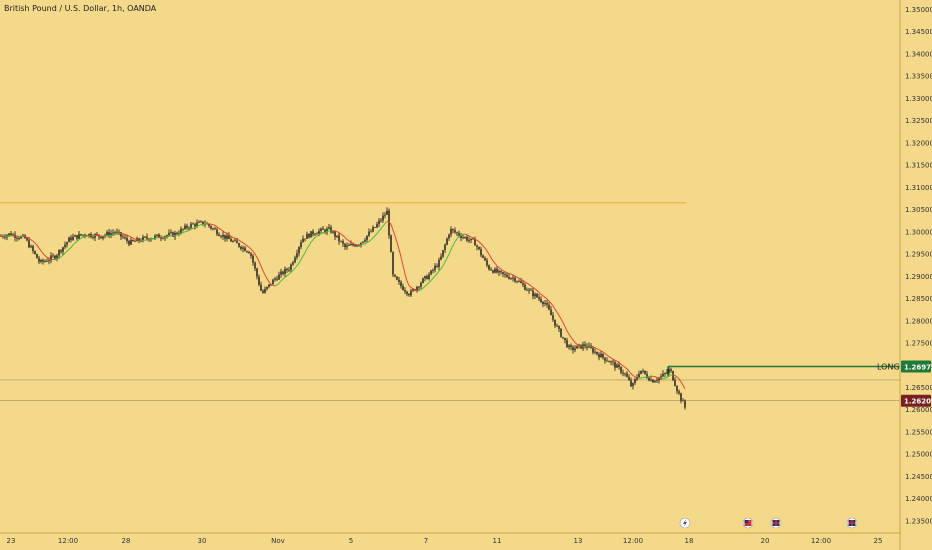  I want to click on us-flag-icon, so click(748, 523).